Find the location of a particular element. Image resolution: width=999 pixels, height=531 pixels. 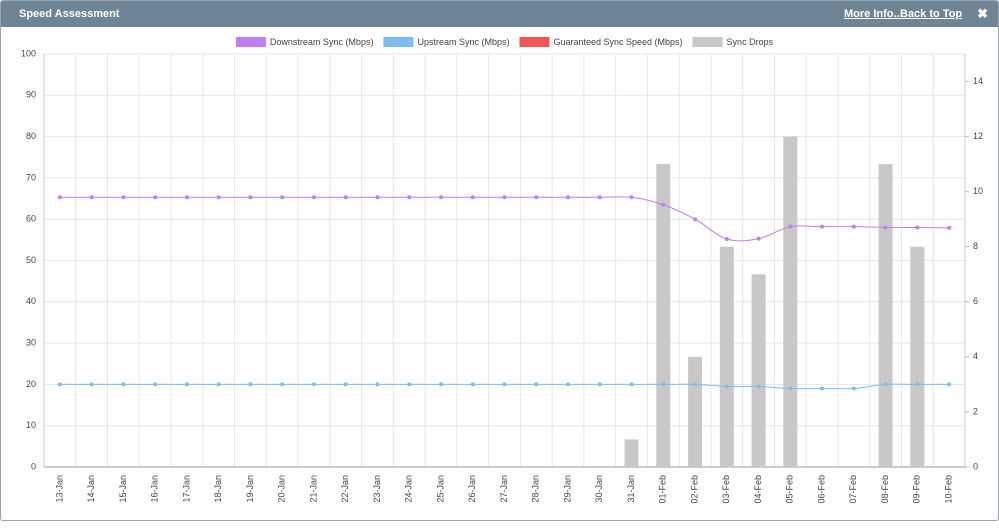

x-tick-label: 03-Feb is located at coordinates (726, 489).